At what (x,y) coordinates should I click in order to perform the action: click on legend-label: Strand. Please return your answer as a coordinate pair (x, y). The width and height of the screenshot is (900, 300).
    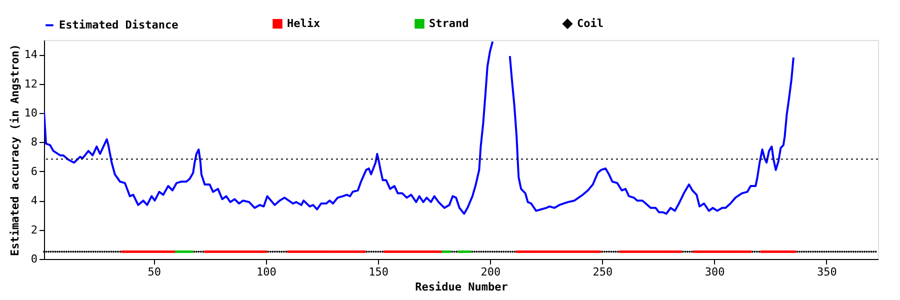
    Looking at the image, I should click on (449, 23).